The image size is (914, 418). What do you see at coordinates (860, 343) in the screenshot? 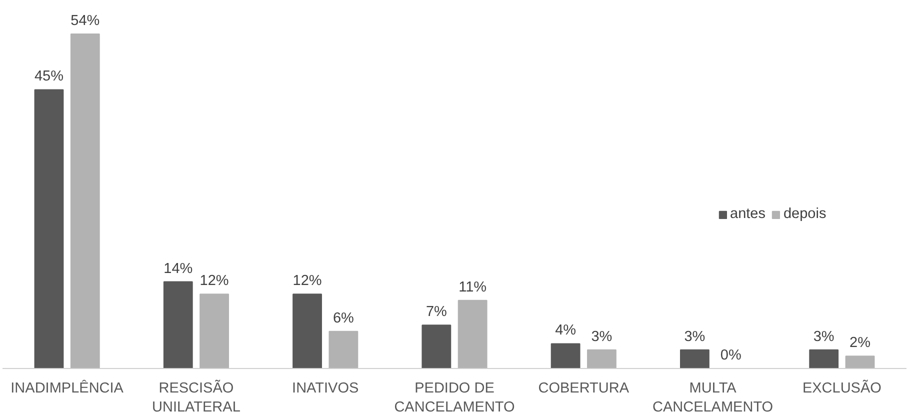
I see `data-label: 2%` at bounding box center [860, 343].